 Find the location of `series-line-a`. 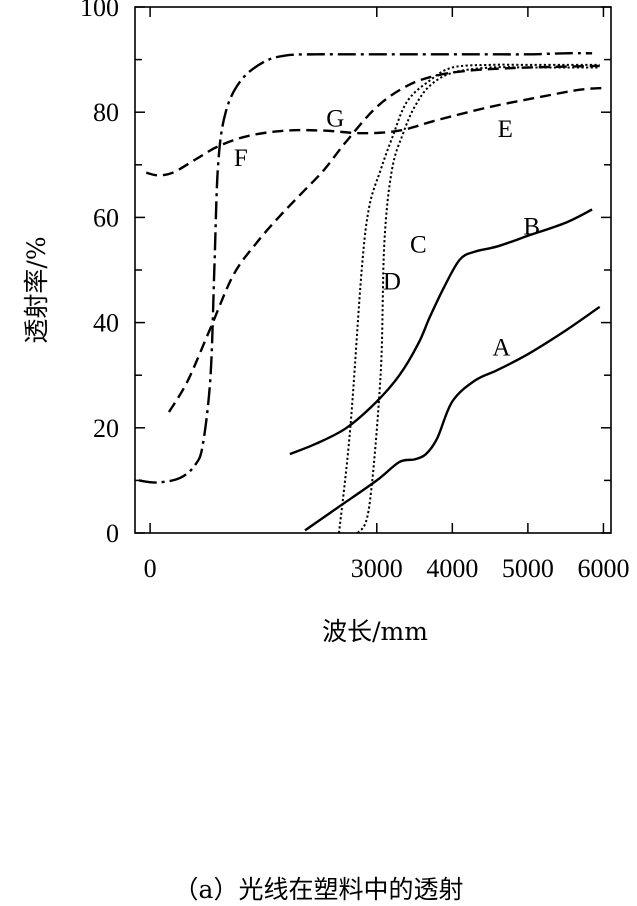

series-line-a is located at coordinates (452, 418).